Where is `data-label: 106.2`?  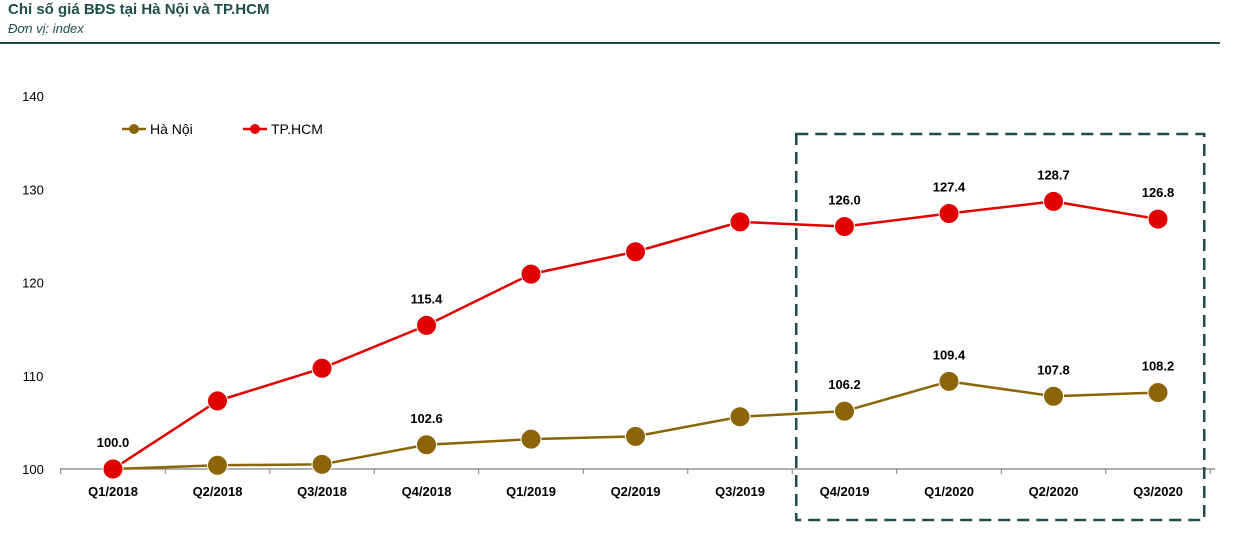
data-label: 106.2 is located at coordinates (844, 384).